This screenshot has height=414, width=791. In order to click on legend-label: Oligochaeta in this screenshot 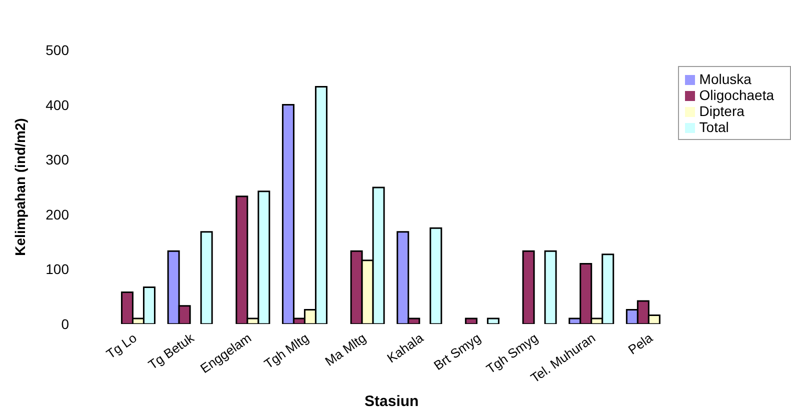, I will do `click(736, 95)`.